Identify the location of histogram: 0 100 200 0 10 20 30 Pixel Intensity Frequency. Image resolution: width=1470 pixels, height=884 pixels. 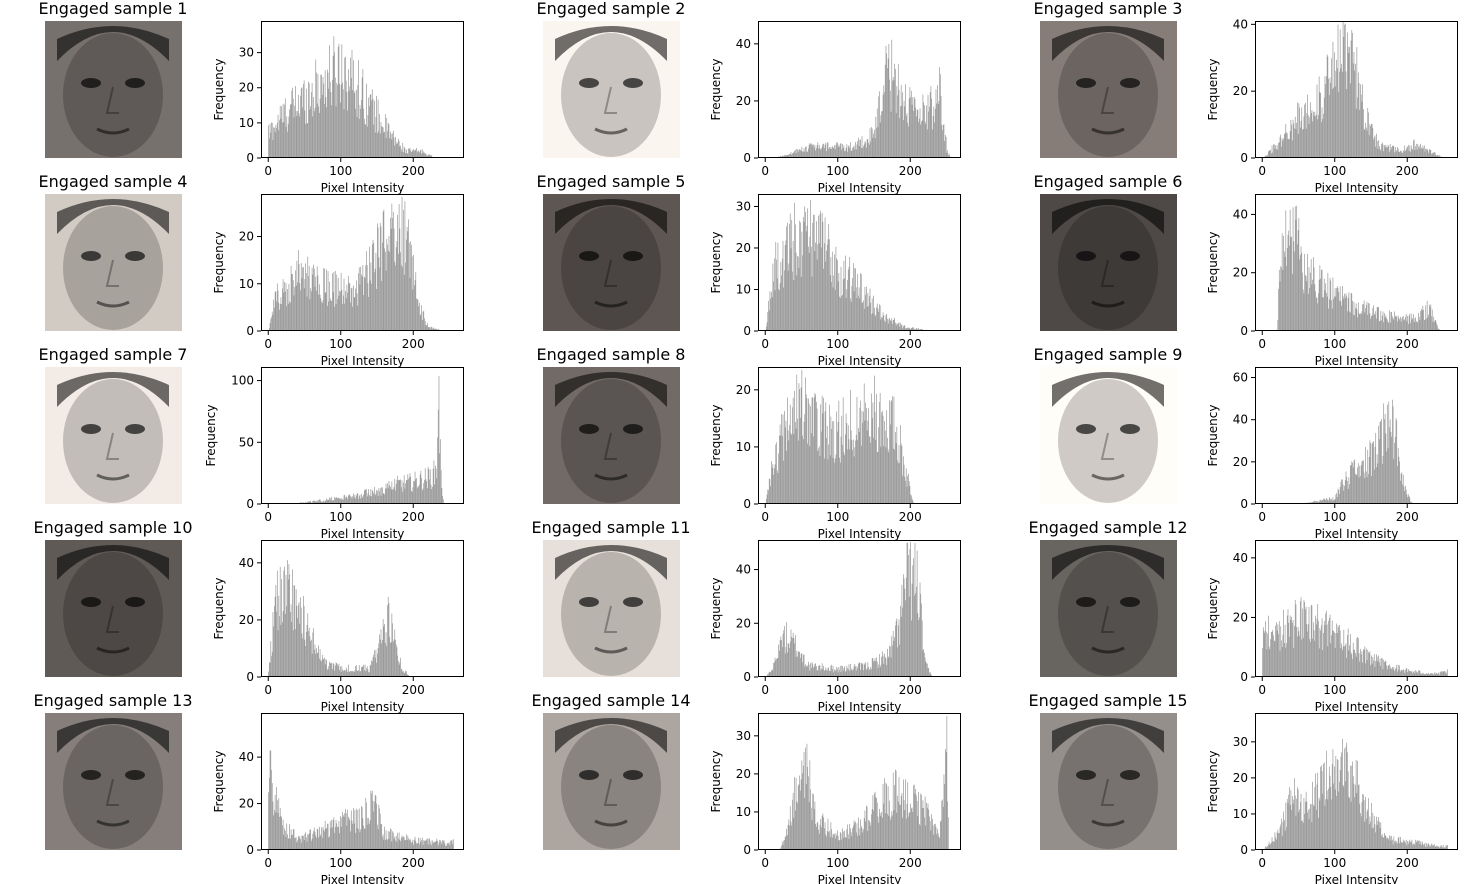
(338, 108).